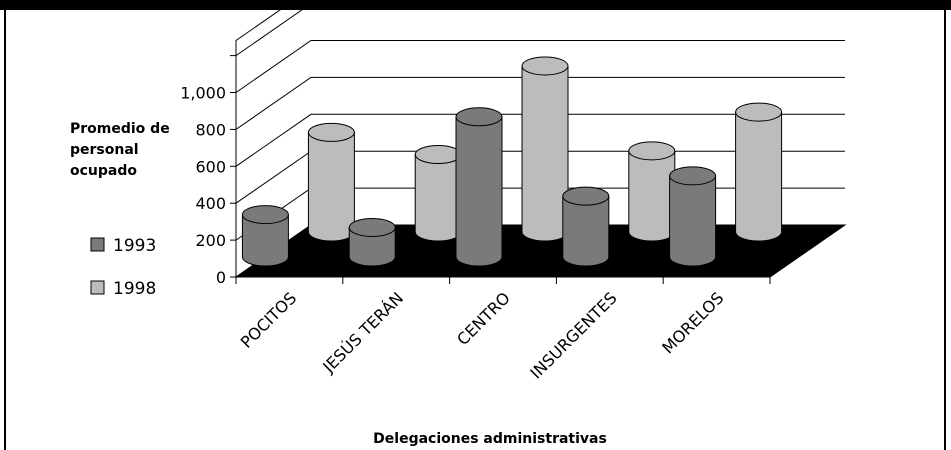 Image resolution: width=951 pixels, height=450 pixels. Describe the element at coordinates (210, 129) in the screenshot. I see `y-tick-label: 800` at that location.